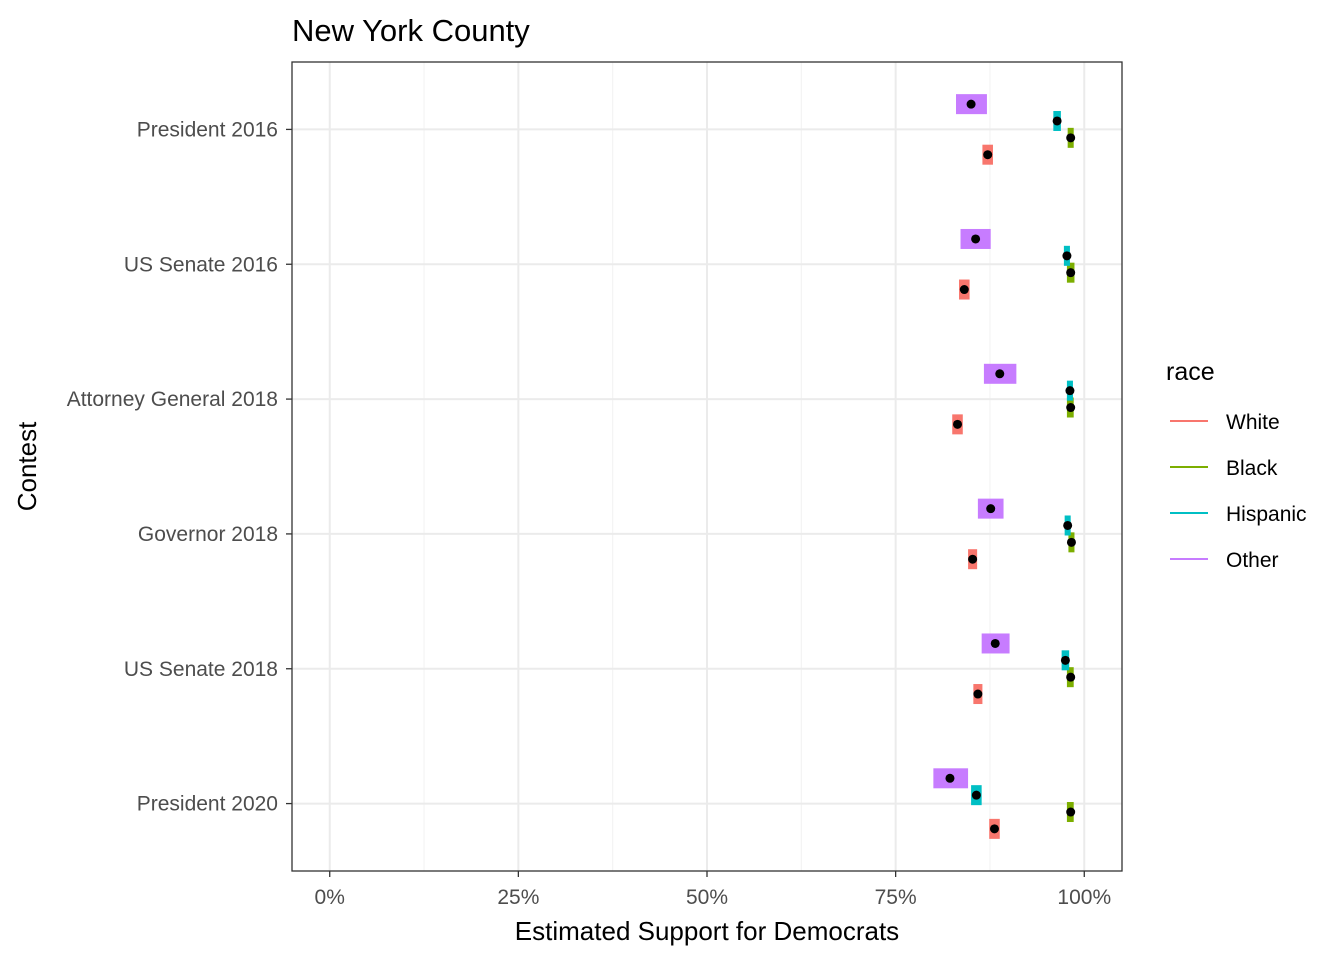 Image resolution: width=1344 pixels, height=960 pixels. What do you see at coordinates (172, 399) in the screenshot?
I see `y-tick-label: Attorney General 2018` at bounding box center [172, 399].